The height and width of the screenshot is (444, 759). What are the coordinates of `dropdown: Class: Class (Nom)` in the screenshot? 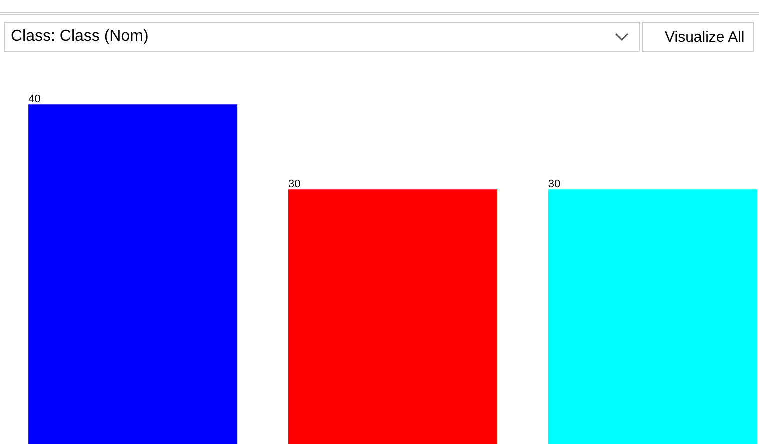 It's located at (322, 37).